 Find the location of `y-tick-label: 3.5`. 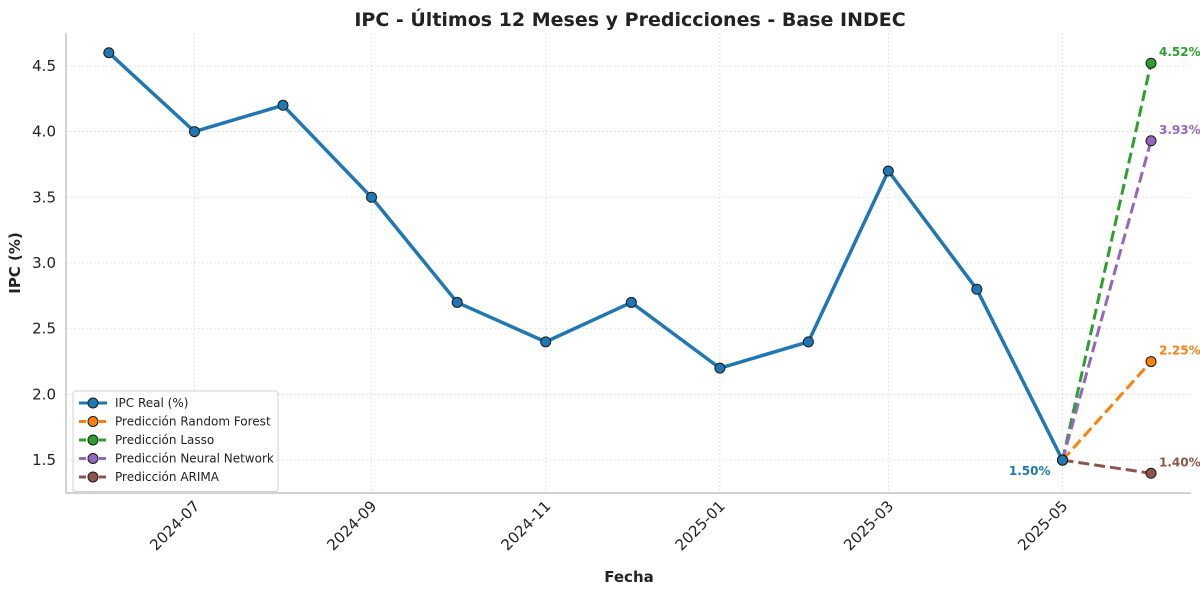

y-tick-label: 3.5 is located at coordinates (44, 197).